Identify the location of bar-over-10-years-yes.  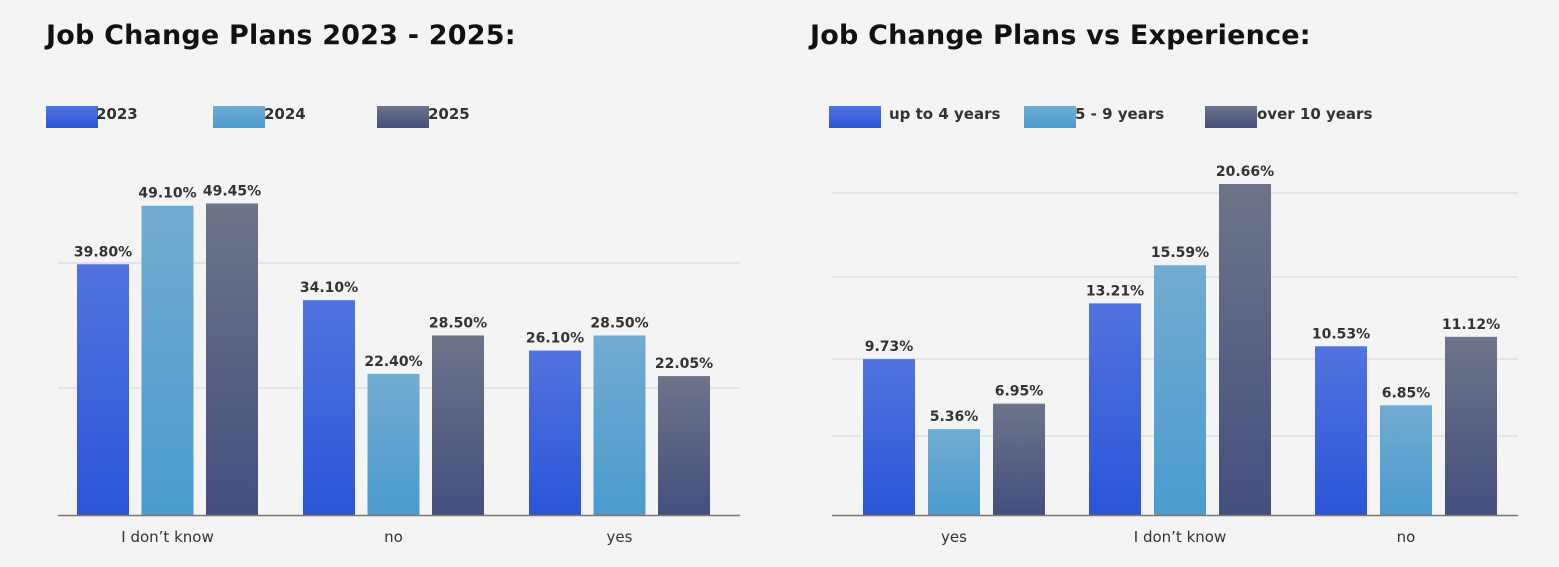
(1019, 459).